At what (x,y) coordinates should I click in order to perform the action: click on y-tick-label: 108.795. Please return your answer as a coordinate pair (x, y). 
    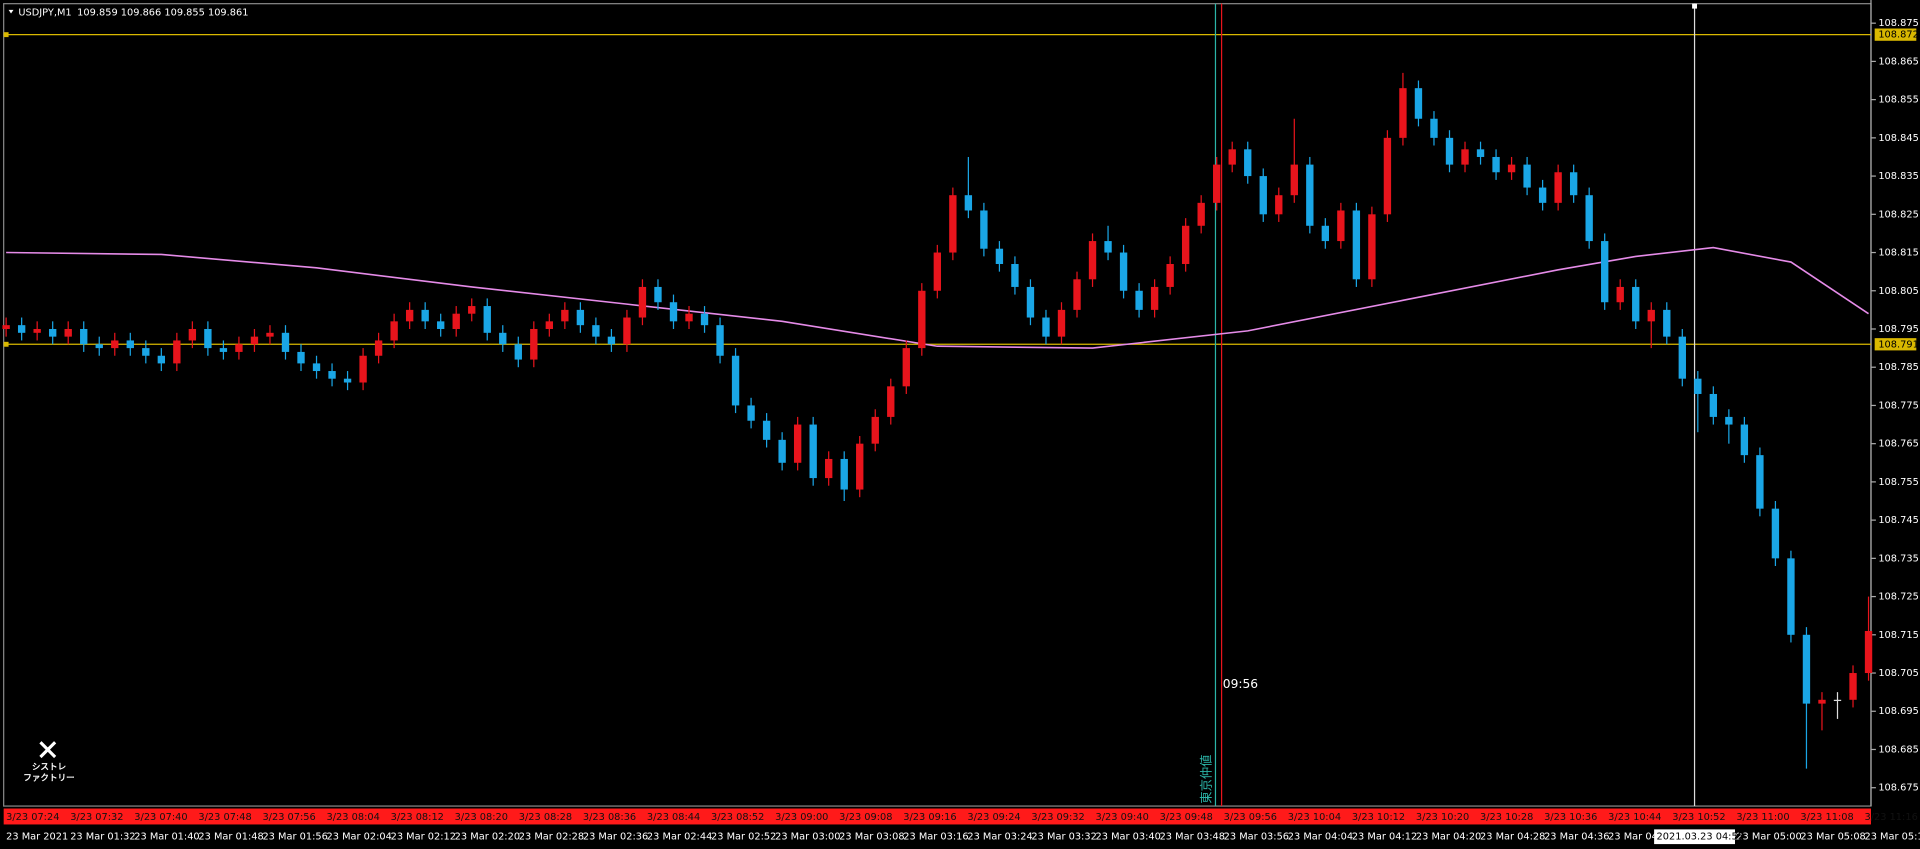
    Looking at the image, I should click on (1898, 329).